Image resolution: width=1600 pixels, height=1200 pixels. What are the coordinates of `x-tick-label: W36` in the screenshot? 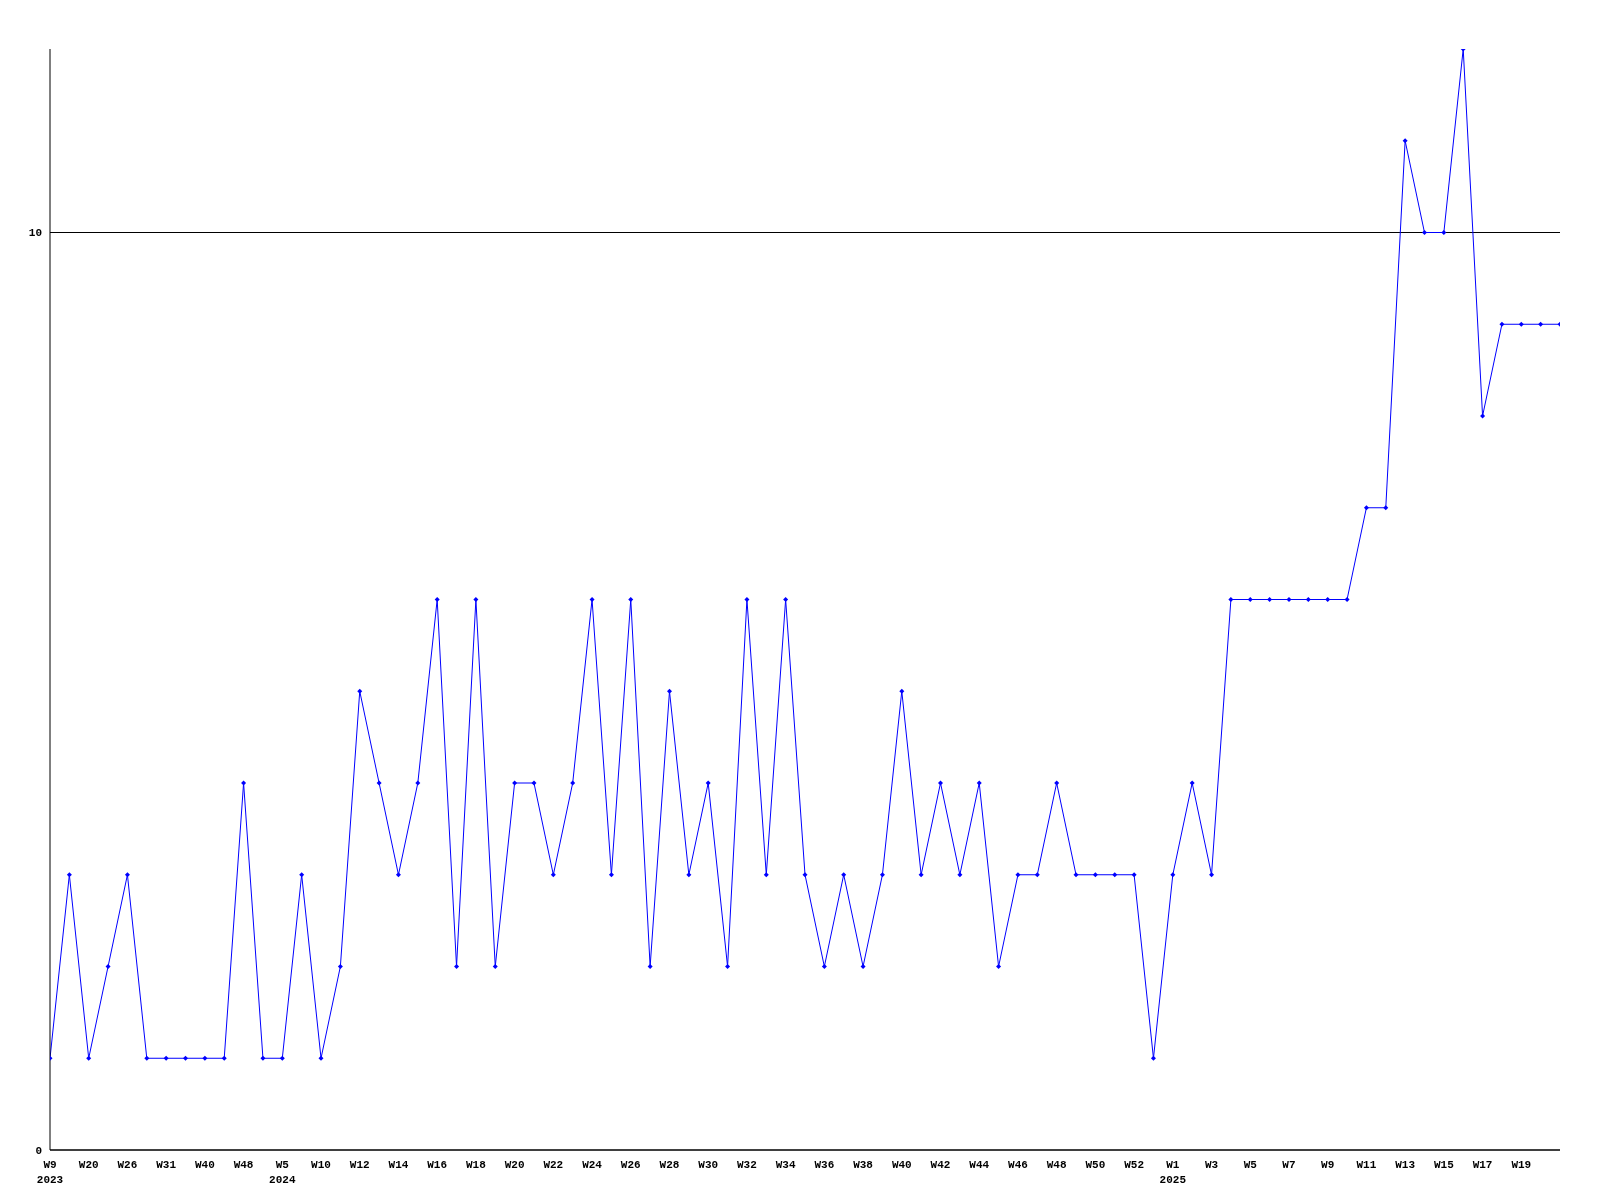 It's located at (824, 1165).